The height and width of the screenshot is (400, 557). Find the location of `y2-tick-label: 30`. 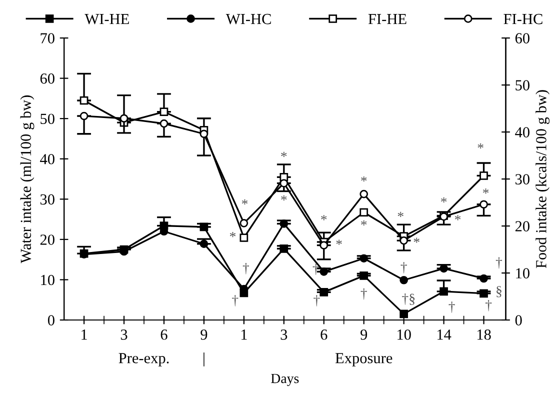

y2-tick-label: 30 is located at coordinates (523, 179).